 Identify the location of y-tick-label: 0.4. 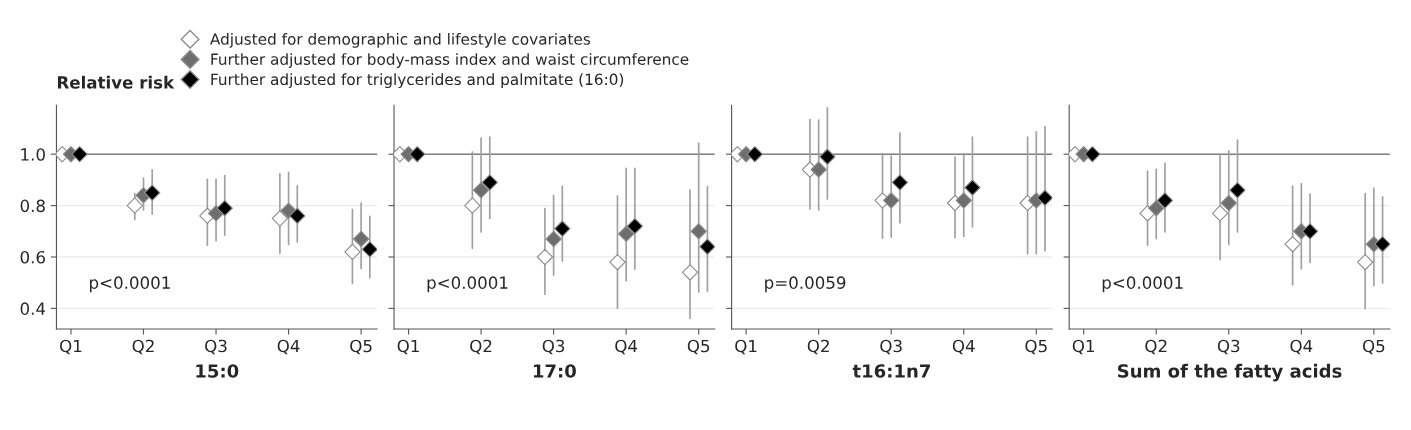
(33, 308).